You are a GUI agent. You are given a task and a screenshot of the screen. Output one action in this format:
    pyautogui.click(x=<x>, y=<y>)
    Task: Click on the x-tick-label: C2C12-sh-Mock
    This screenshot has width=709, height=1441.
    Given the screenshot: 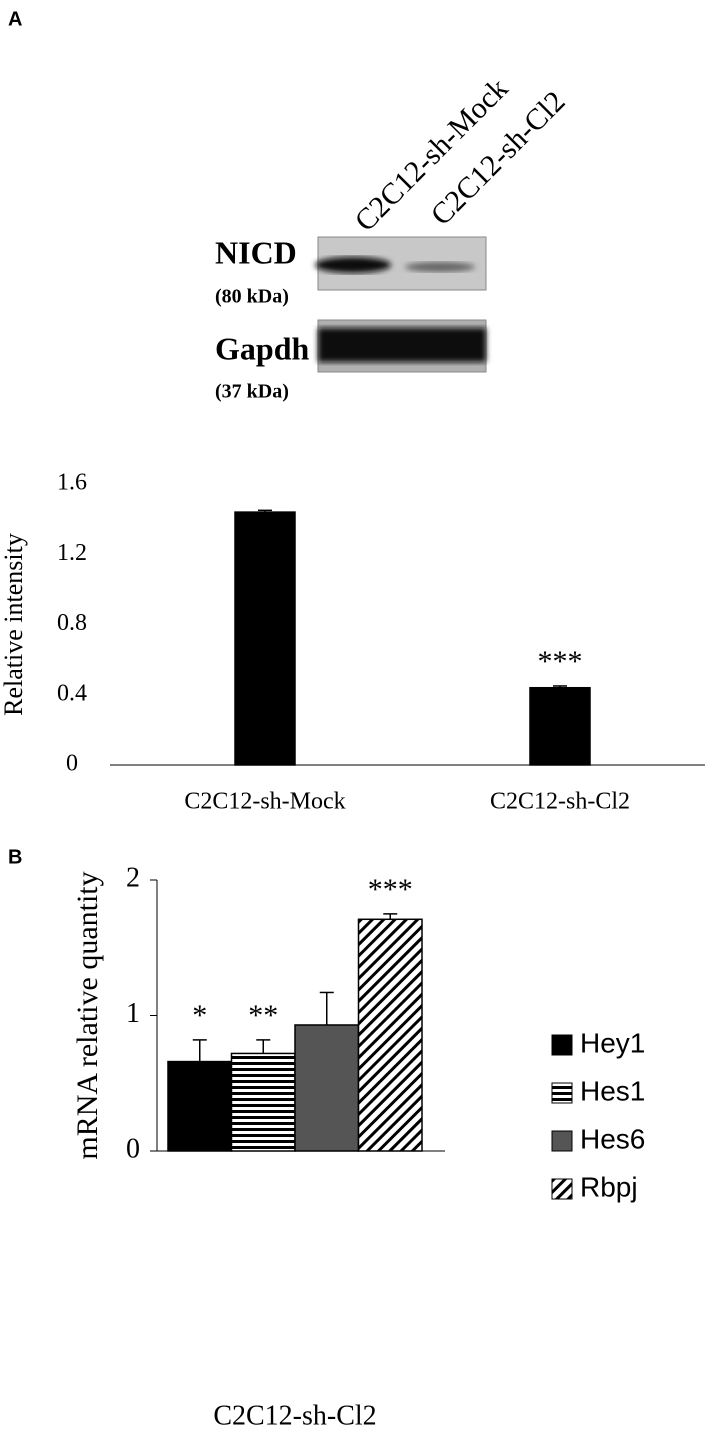 What is the action you would take?
    pyautogui.click(x=264, y=802)
    